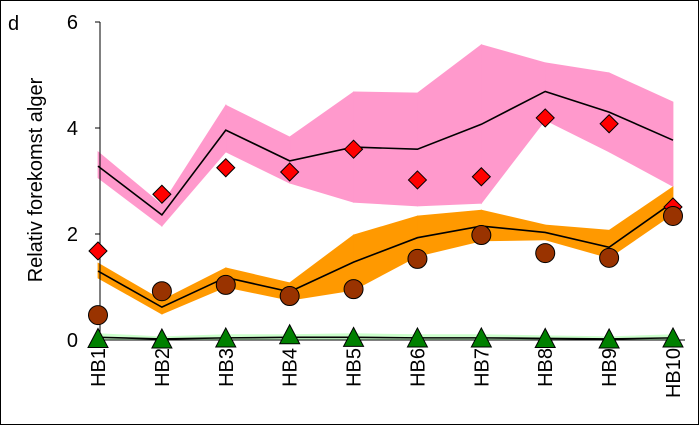 Image resolution: width=699 pixels, height=430 pixels. I want to click on x-tick-label: HB1, so click(99, 367).